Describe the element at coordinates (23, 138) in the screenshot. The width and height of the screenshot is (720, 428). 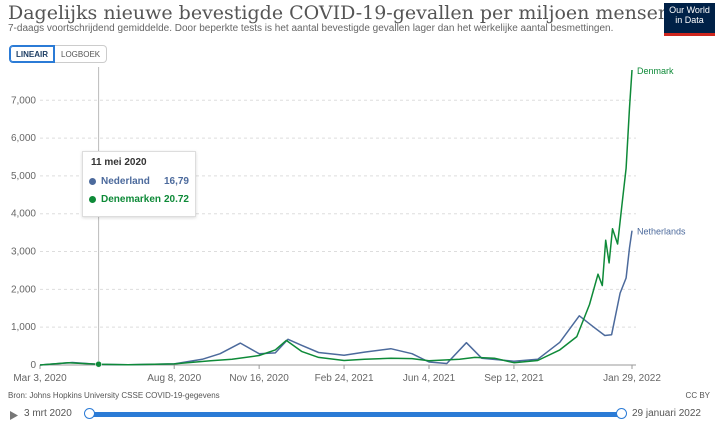
I see `y-tick-label: 6,000` at that location.